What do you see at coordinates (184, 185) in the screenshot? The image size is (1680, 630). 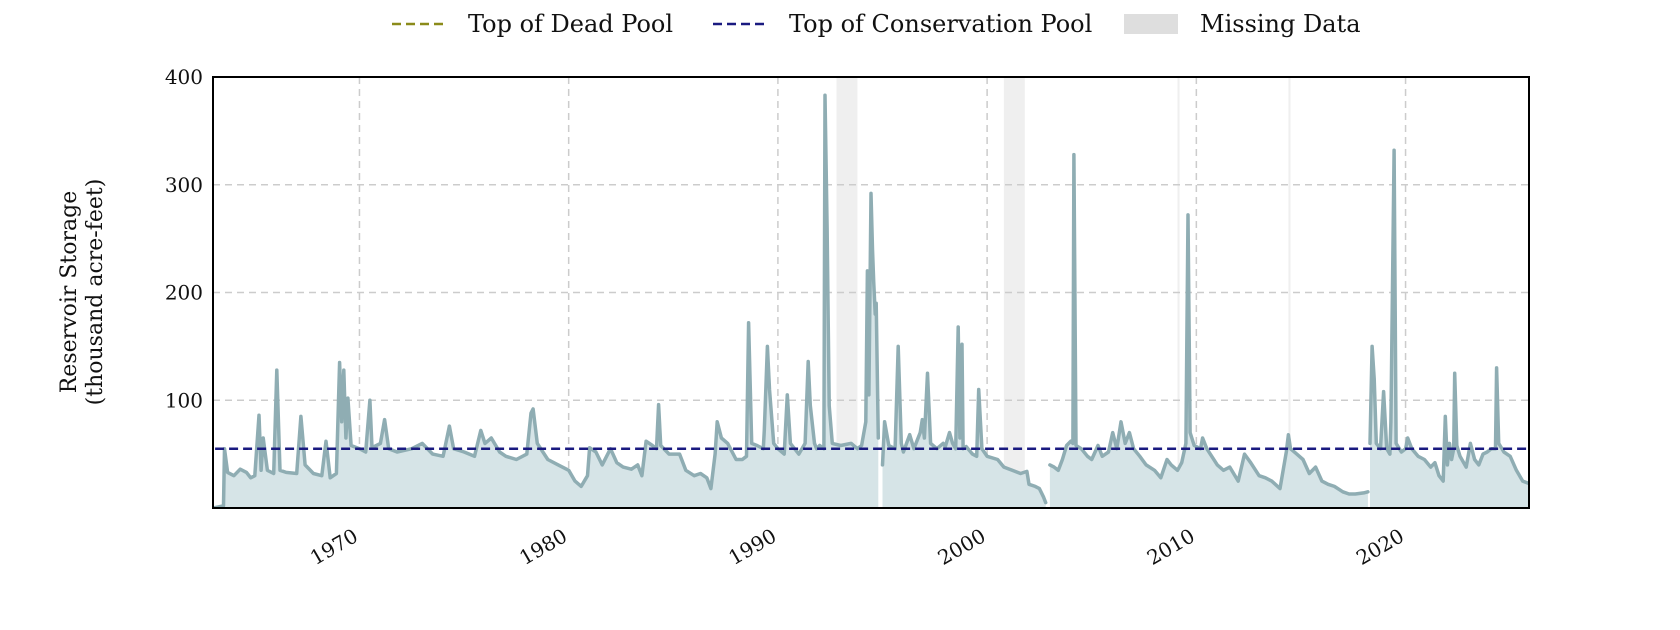 I see `y-tick-label: 300` at bounding box center [184, 185].